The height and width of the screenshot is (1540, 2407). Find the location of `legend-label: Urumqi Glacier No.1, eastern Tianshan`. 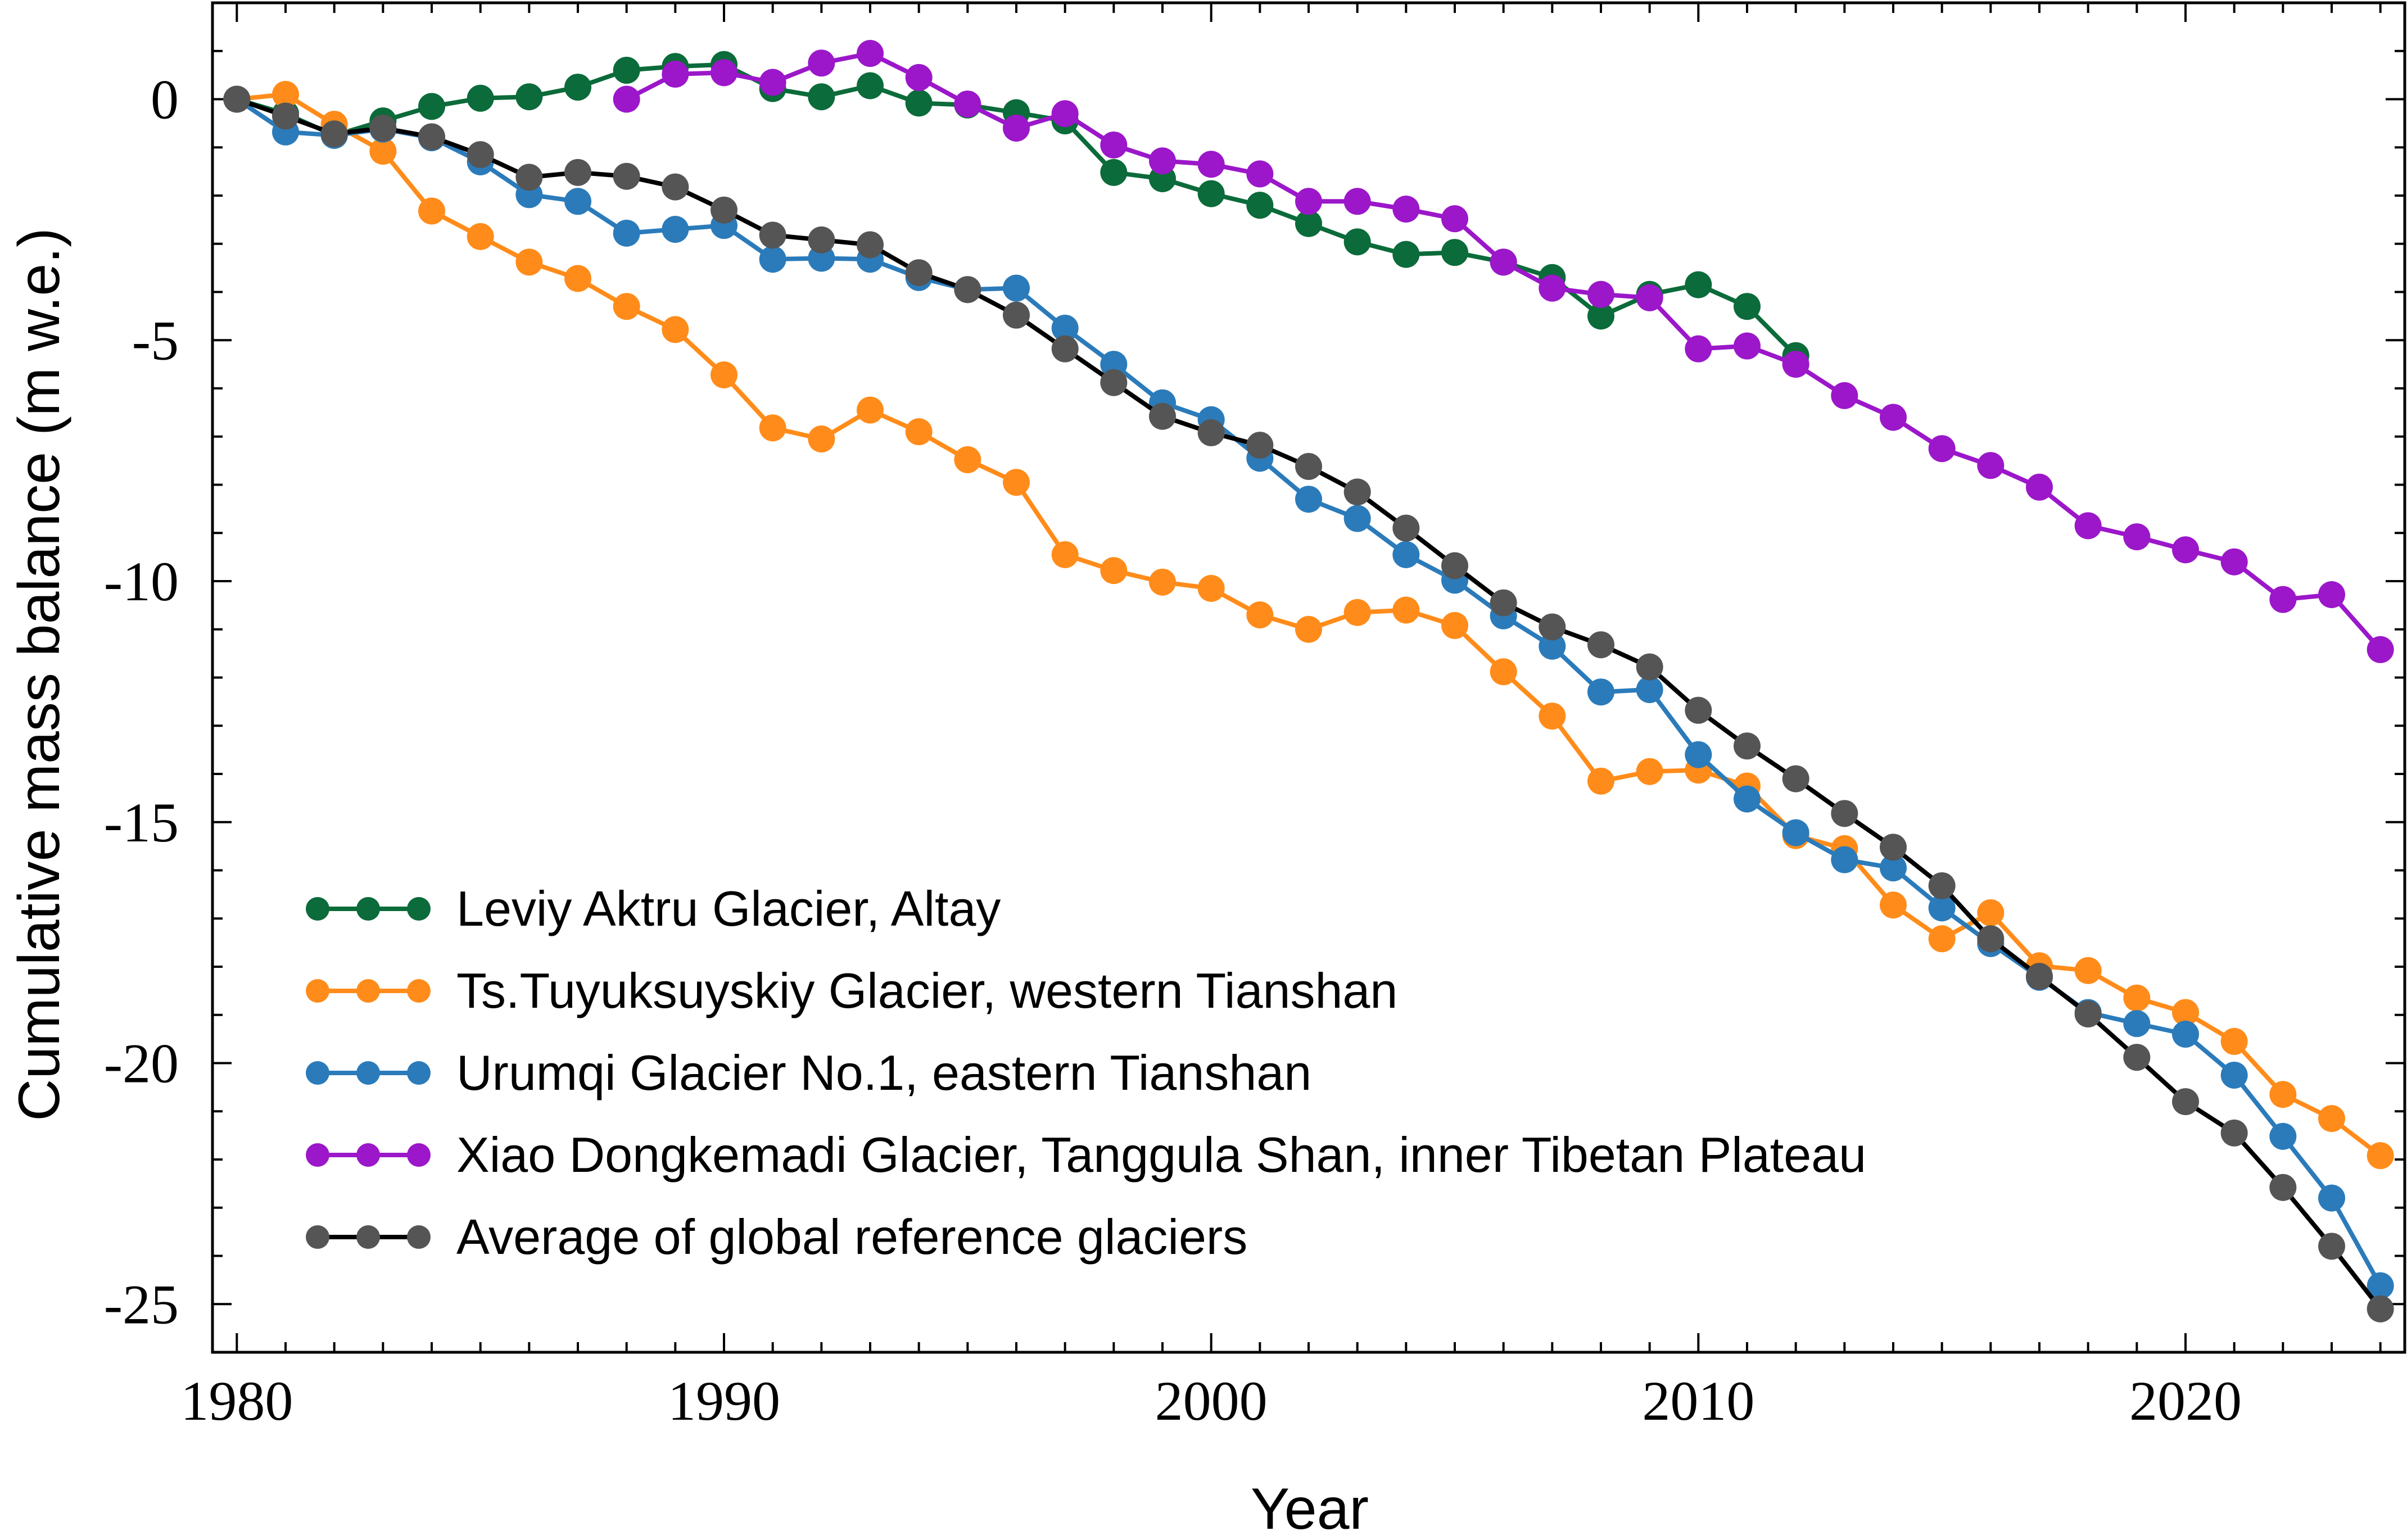

legend-label: Urumqi Glacier No.1, eastern Tianshan is located at coordinates (883, 1072).